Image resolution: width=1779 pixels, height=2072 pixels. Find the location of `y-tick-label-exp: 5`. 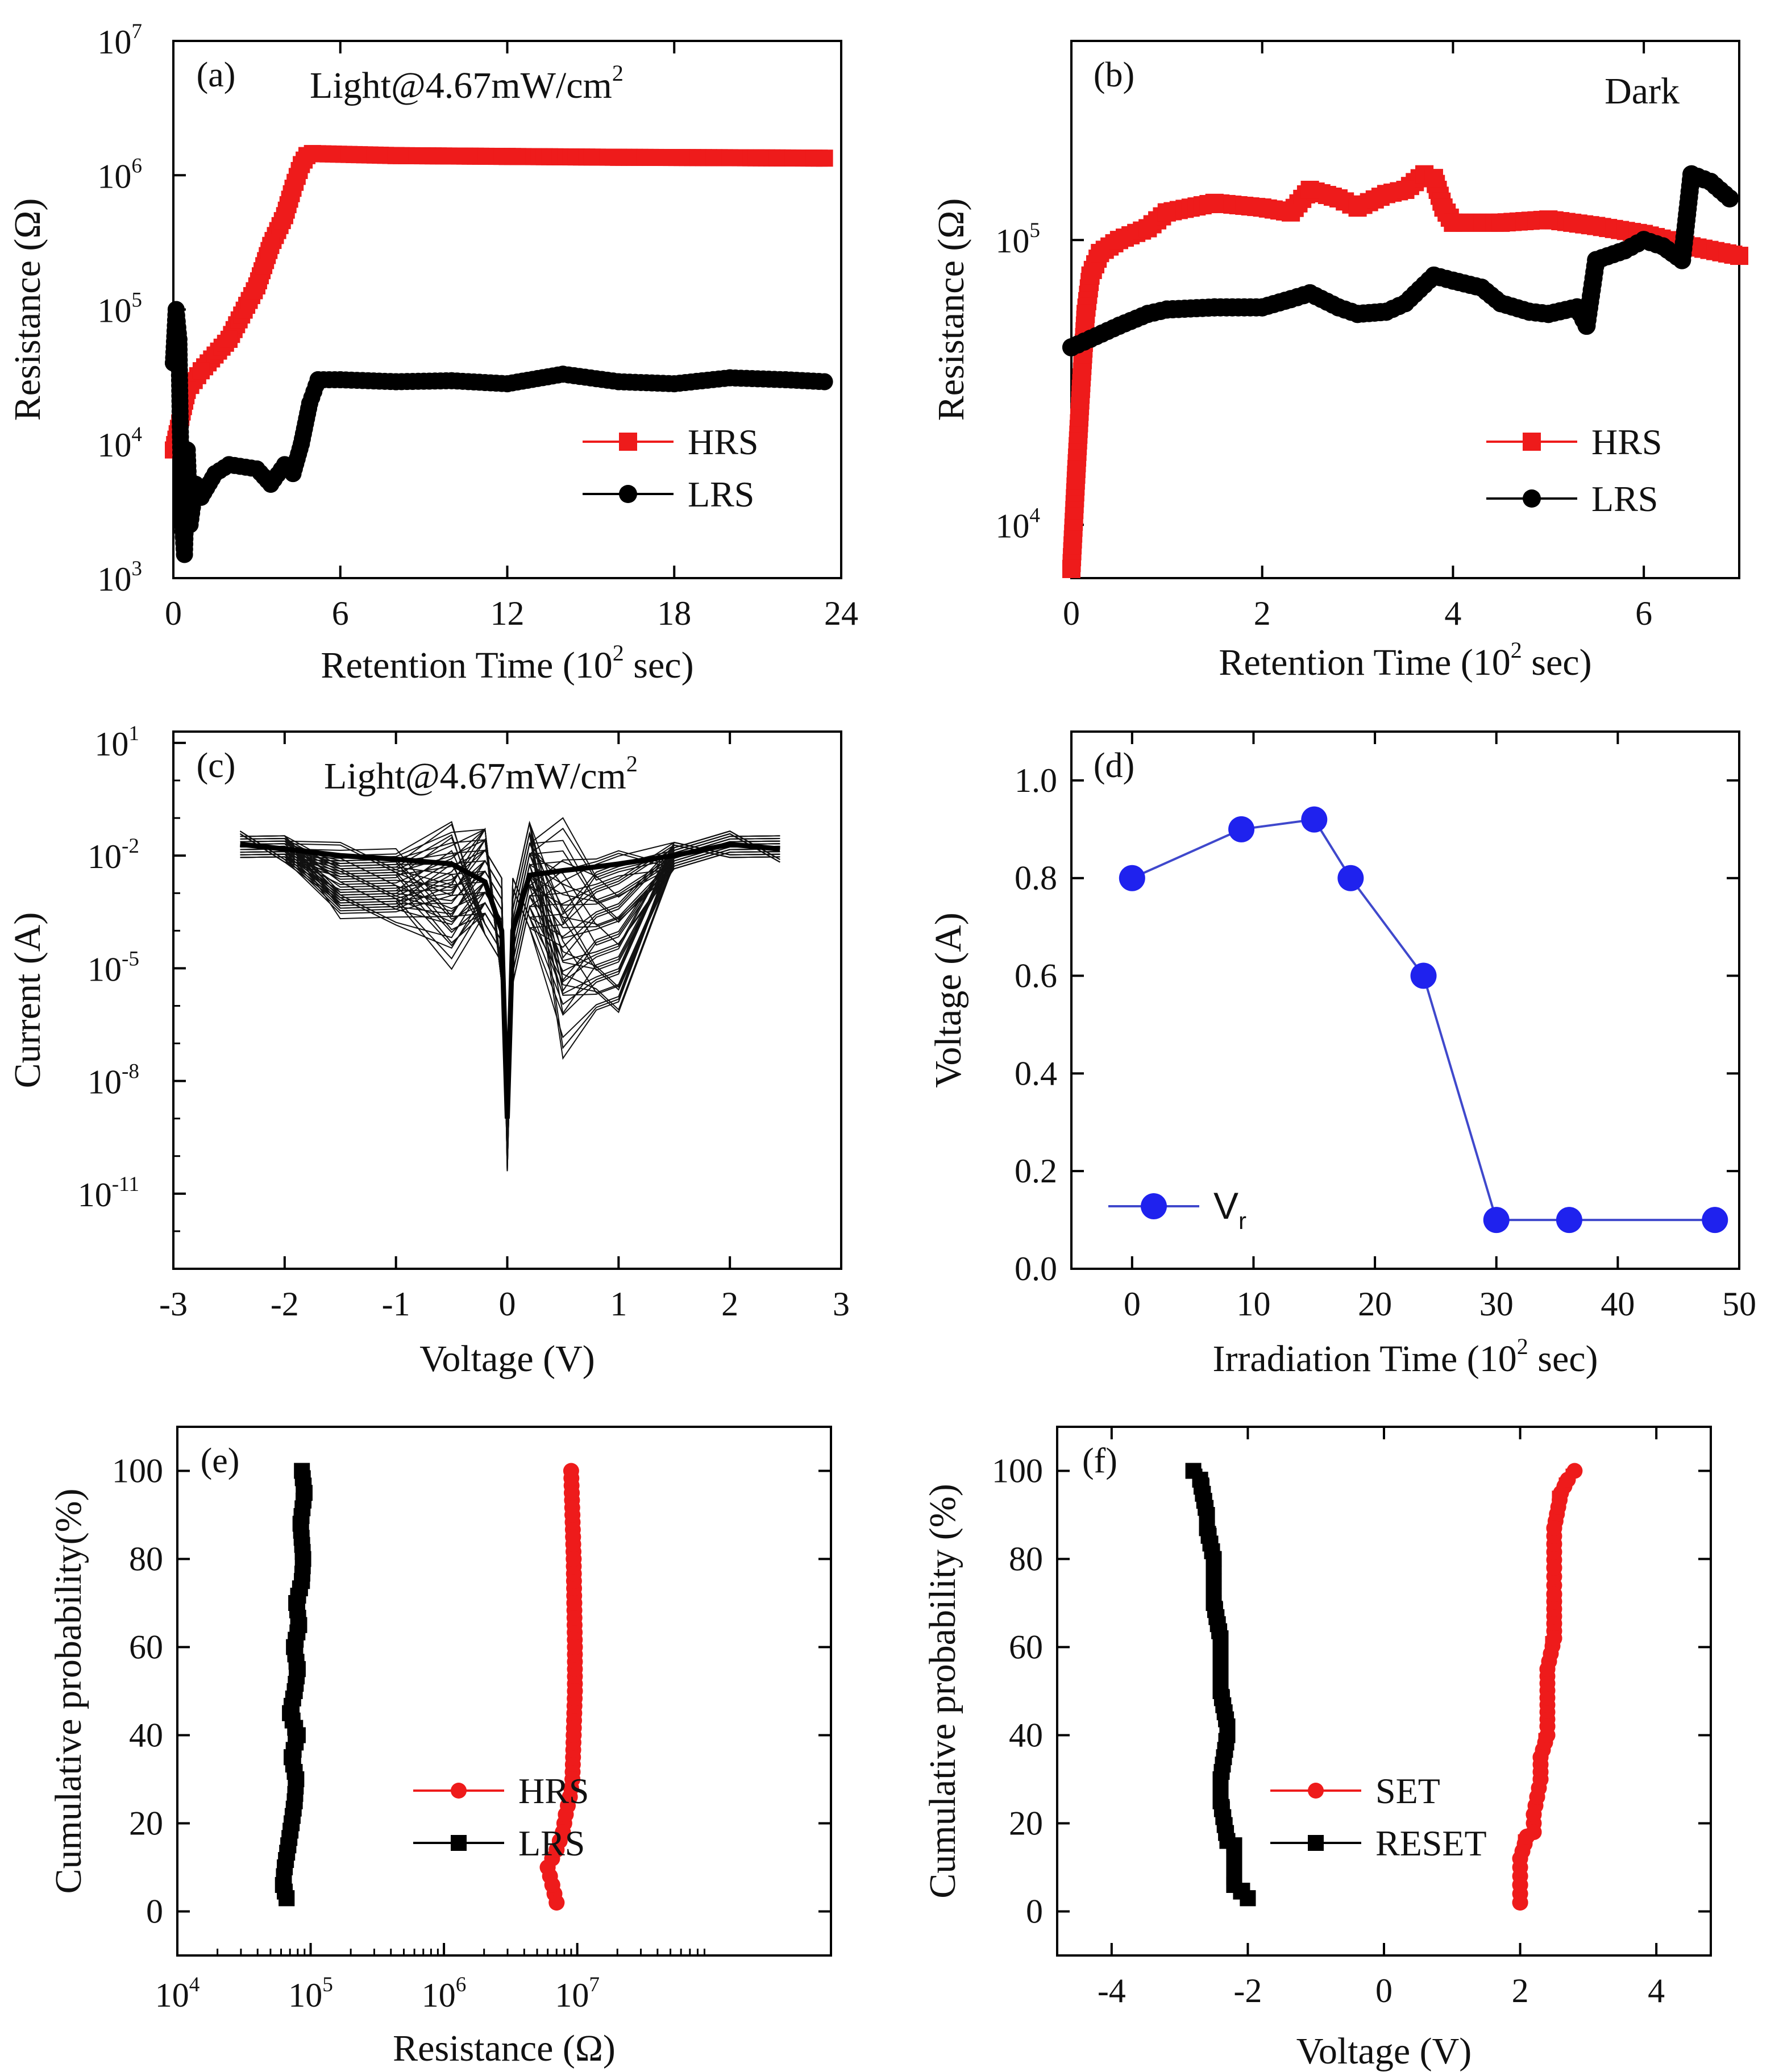

y-tick-label-exp: 5 is located at coordinates (136, 300).